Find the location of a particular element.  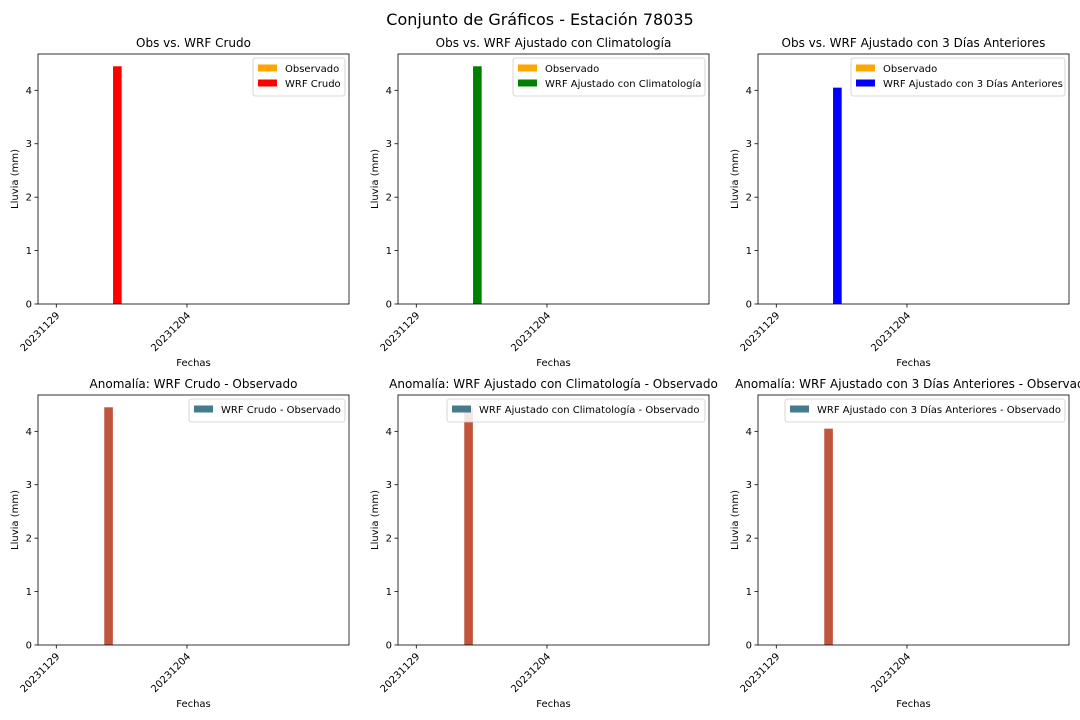

legend-label: WRF Crudo - Observado is located at coordinates (281, 410).